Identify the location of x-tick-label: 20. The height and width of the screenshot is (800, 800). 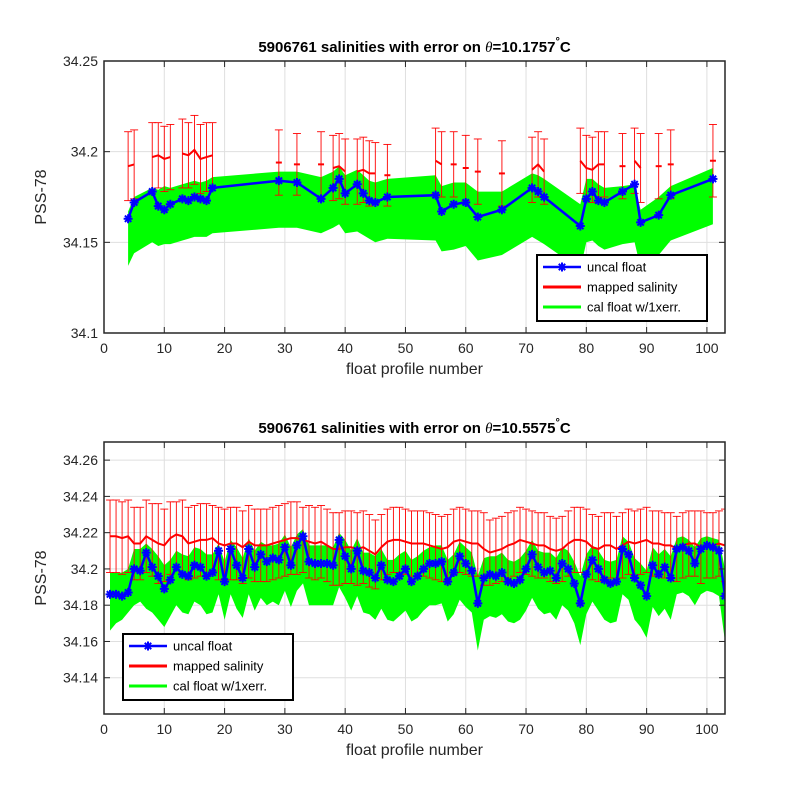
(225, 729).